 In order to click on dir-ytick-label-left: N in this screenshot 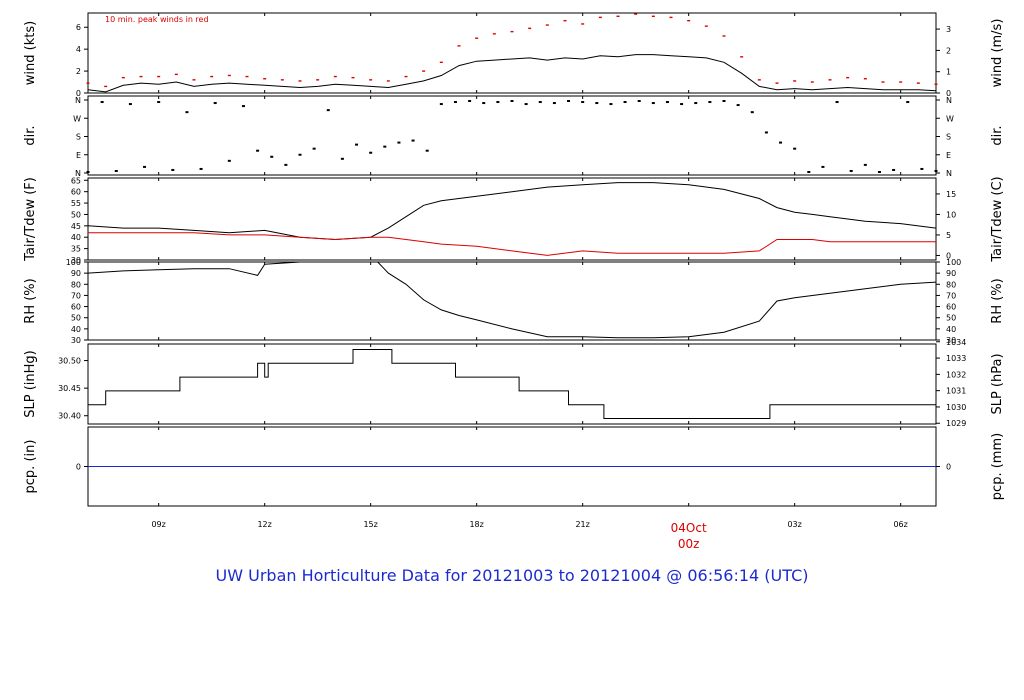, I will do `click(78, 173)`.